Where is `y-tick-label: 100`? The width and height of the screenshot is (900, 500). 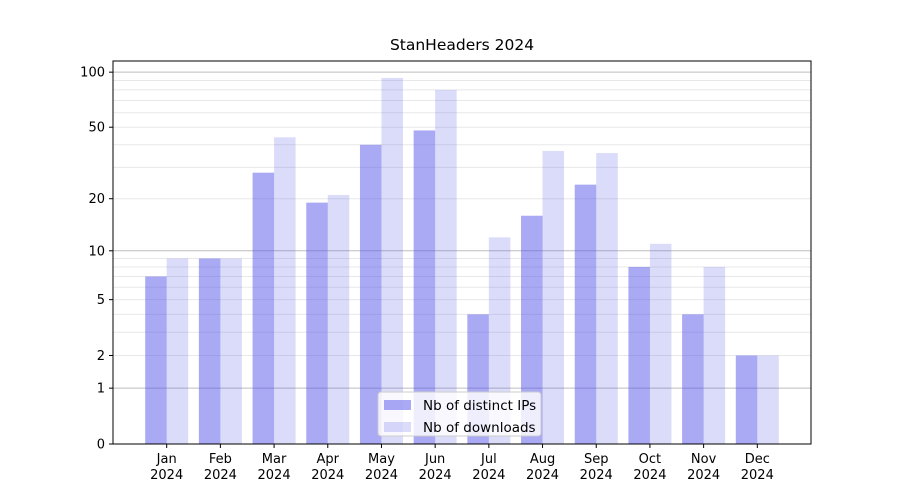
y-tick-label: 100 is located at coordinates (92, 73).